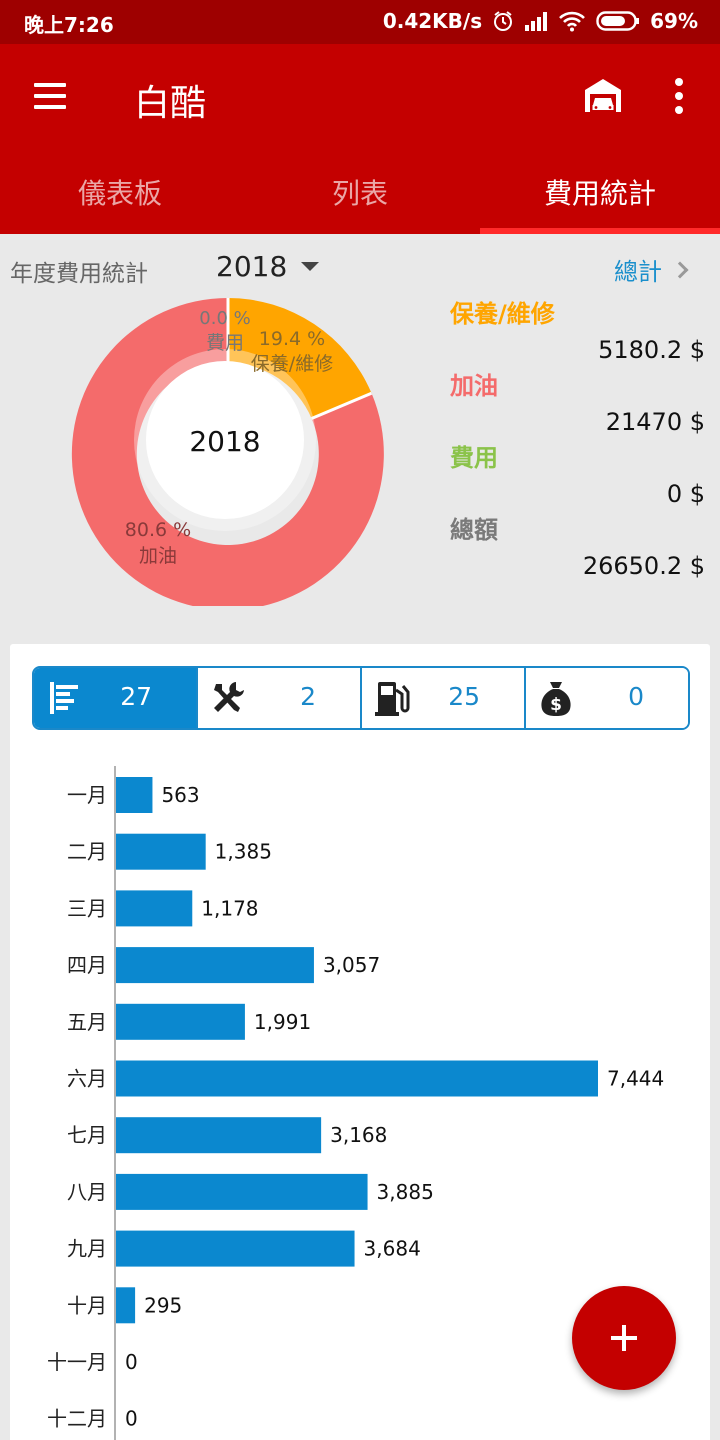 This screenshot has height=1440, width=720. Describe the element at coordinates (392, 699) in the screenshot. I see `fuel-pump-icon` at that location.